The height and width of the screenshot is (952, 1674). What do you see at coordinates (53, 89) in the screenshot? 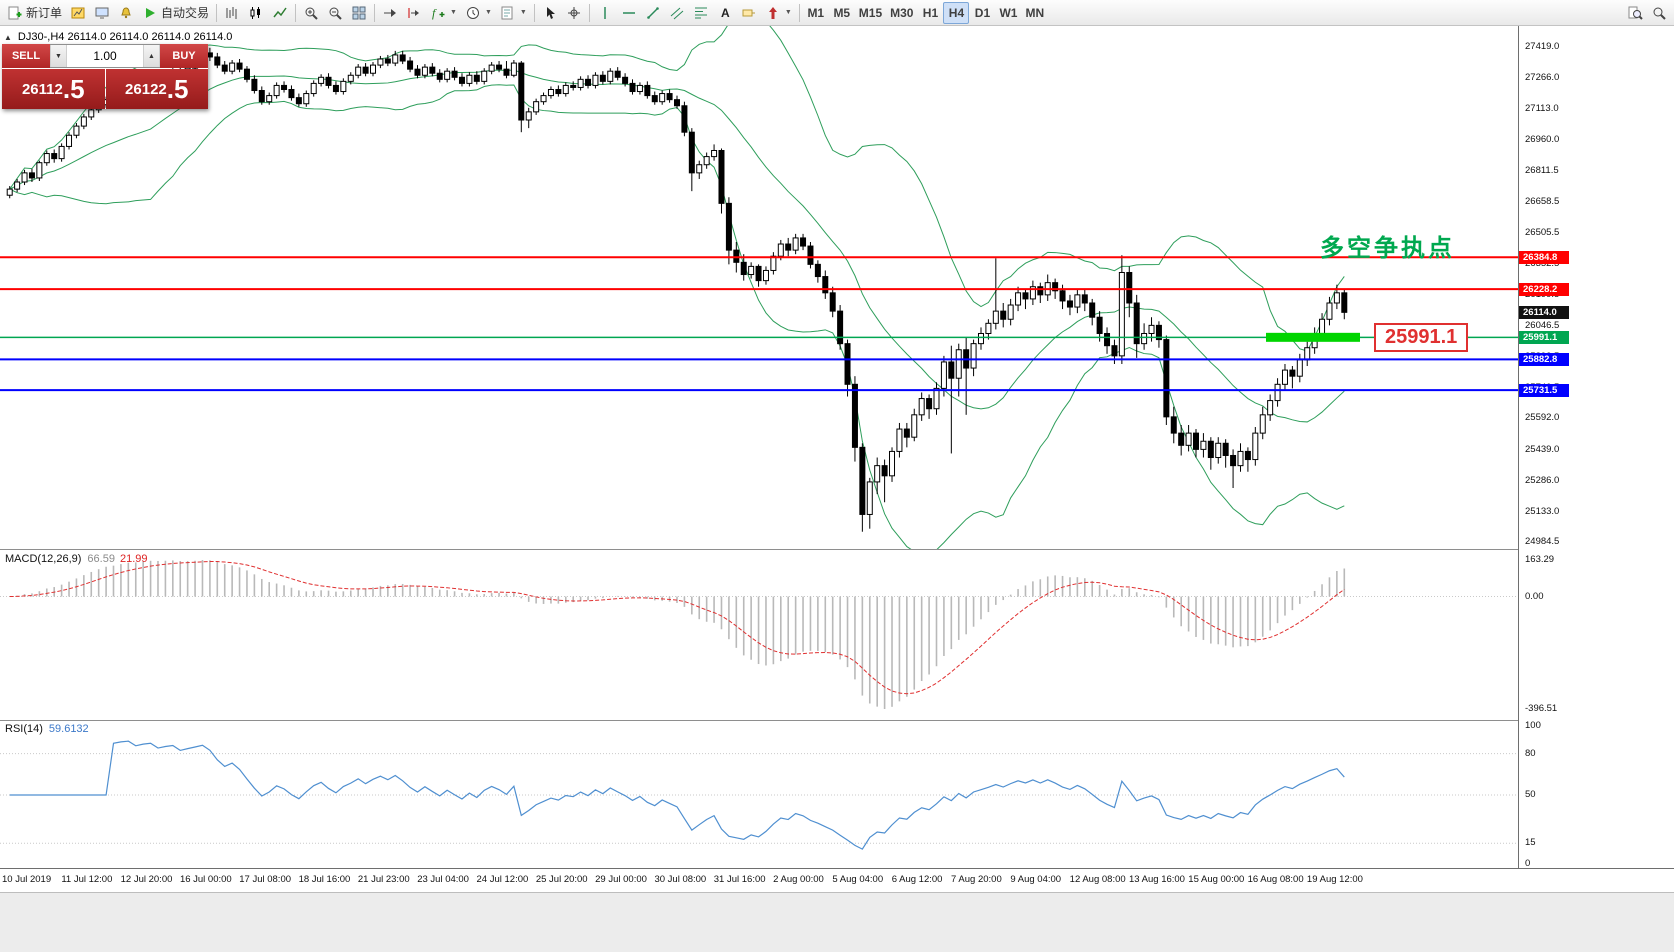
I see `sell-price-display: 26112.5` at bounding box center [53, 89].